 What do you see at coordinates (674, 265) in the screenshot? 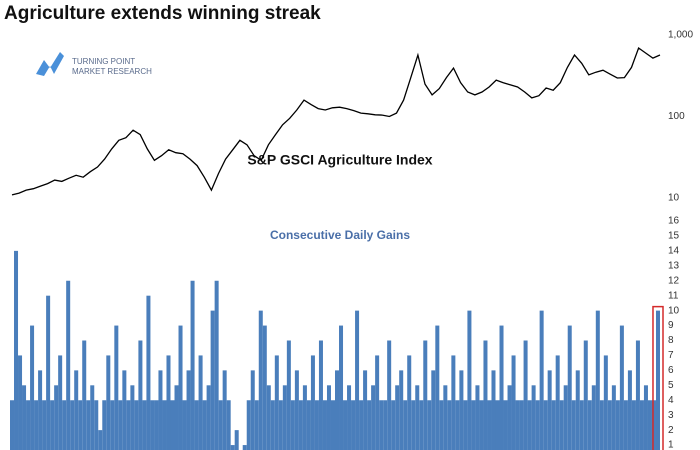
I see `y-tick-label: 13` at bounding box center [674, 265].